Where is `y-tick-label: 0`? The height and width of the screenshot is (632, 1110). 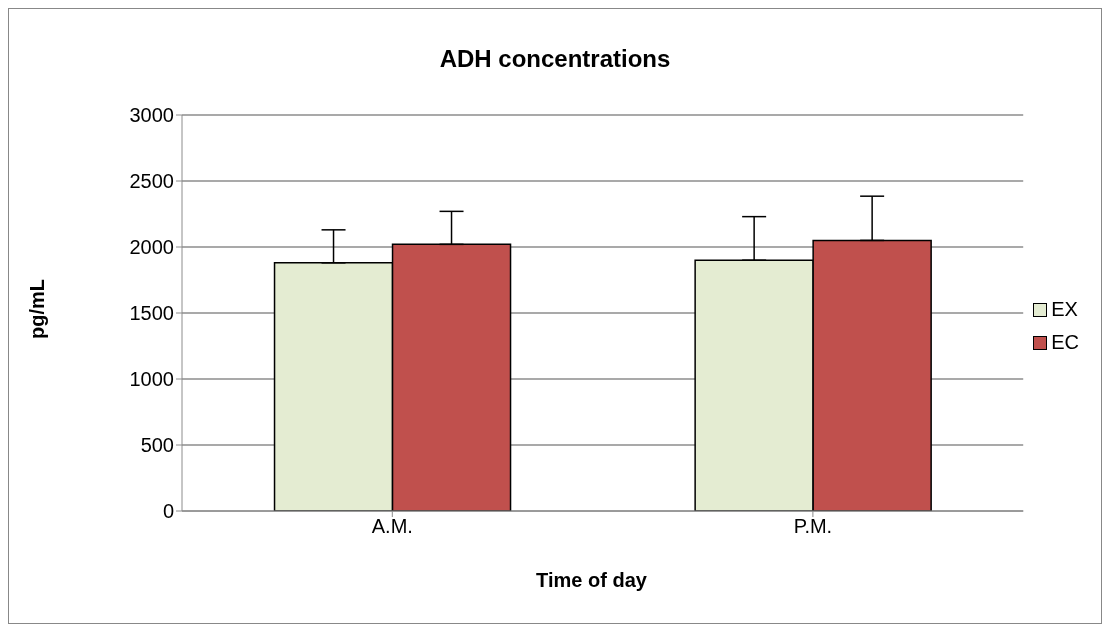
y-tick-label: 0 is located at coordinates (168, 511).